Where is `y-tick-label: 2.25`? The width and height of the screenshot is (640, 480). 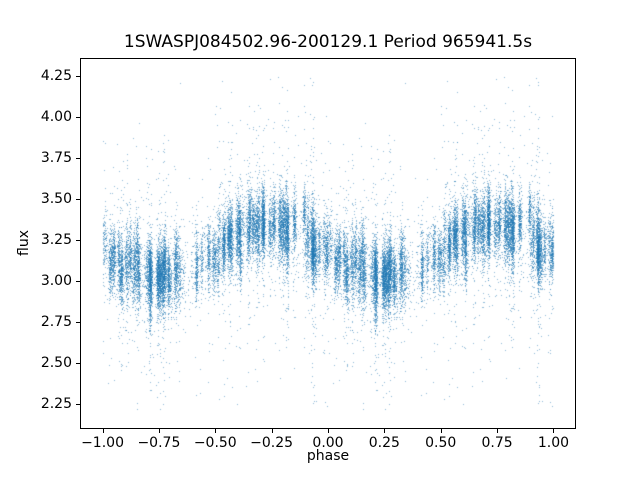 y-tick-label: 2.25 is located at coordinates (56, 404).